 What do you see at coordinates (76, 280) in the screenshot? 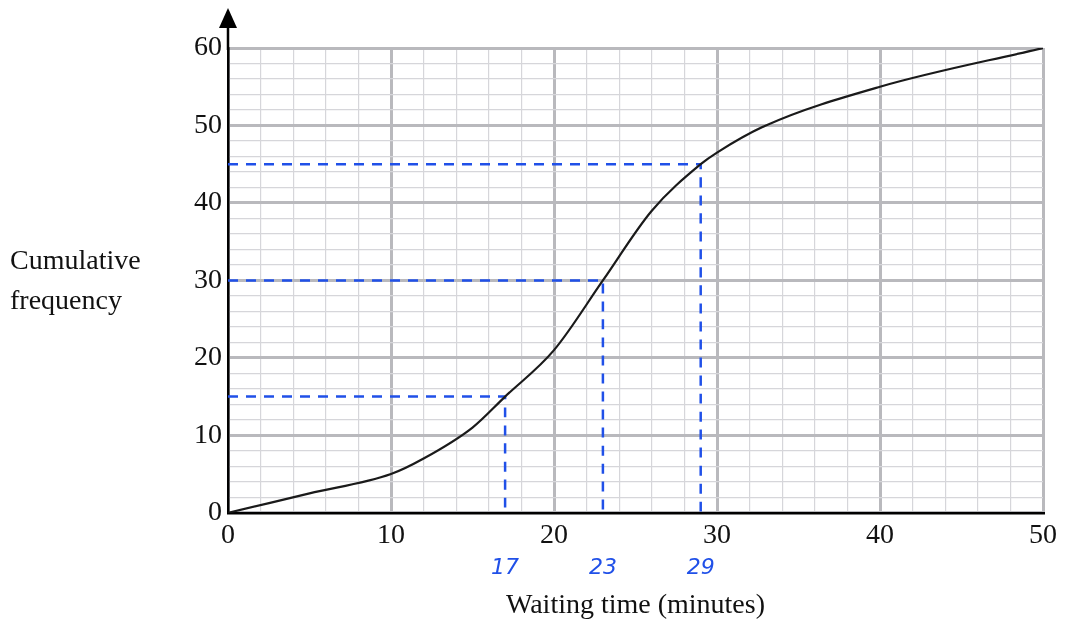
I see `y-axis-title: Cumulative frequency` at bounding box center [76, 280].